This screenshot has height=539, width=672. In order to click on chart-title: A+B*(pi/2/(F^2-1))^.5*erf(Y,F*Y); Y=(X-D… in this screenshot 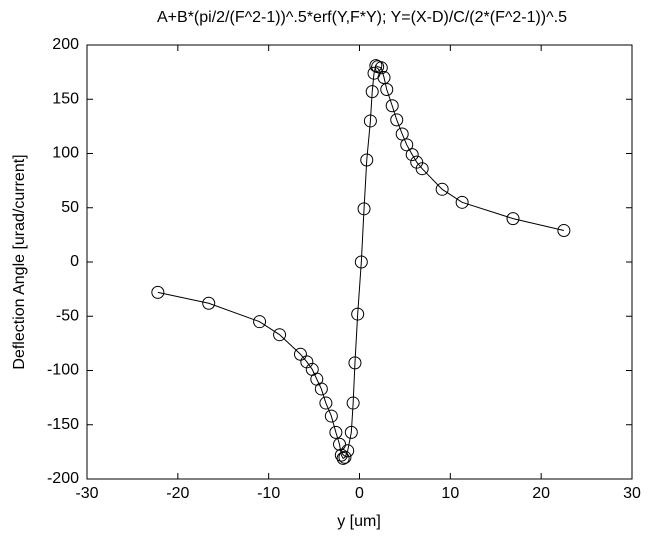, I will do `click(362, 17)`.